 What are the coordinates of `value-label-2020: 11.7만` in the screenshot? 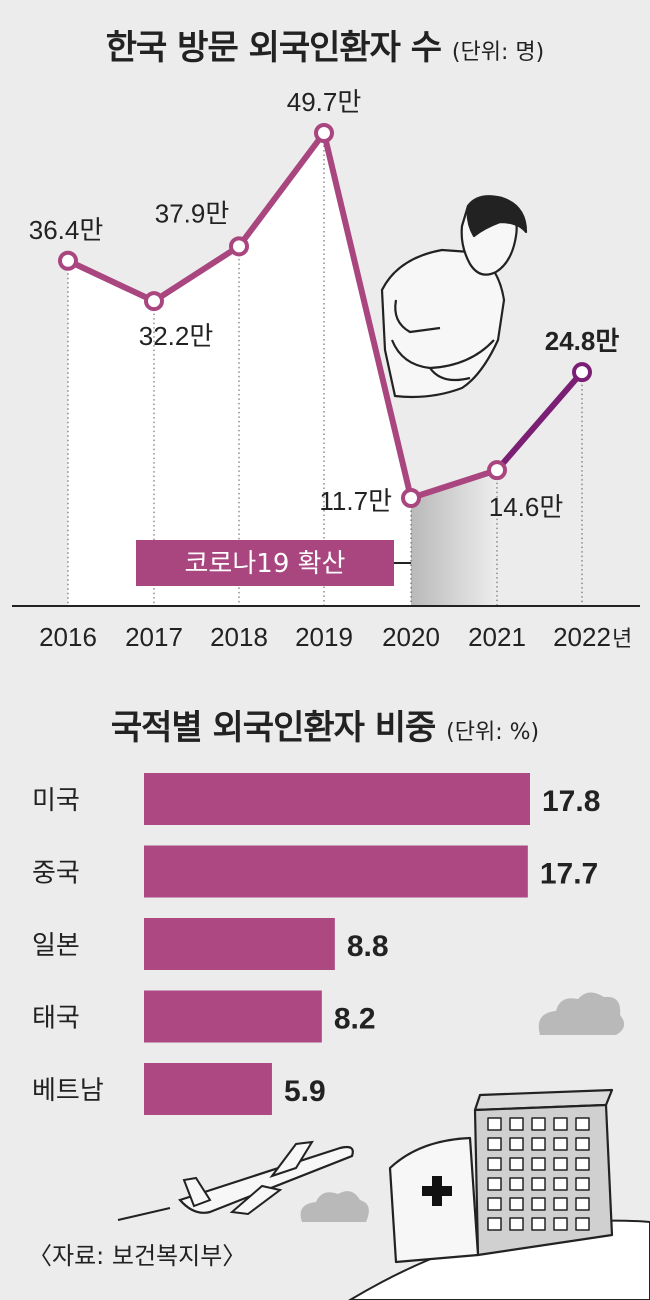 It's located at (355, 501).